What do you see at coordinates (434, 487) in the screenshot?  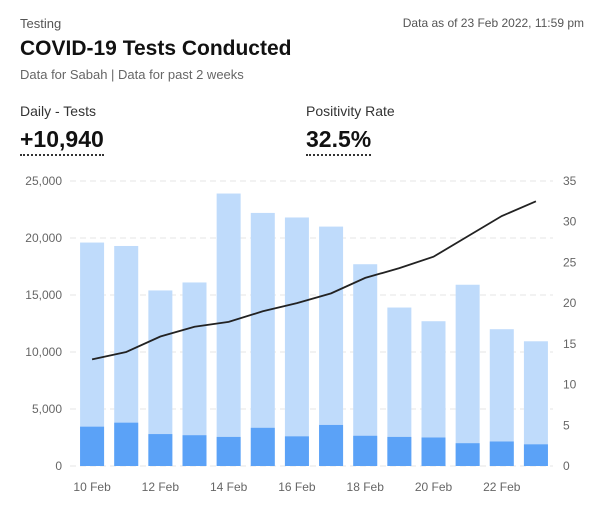 I see `x-tick-label: 20 Feb` at bounding box center [434, 487].